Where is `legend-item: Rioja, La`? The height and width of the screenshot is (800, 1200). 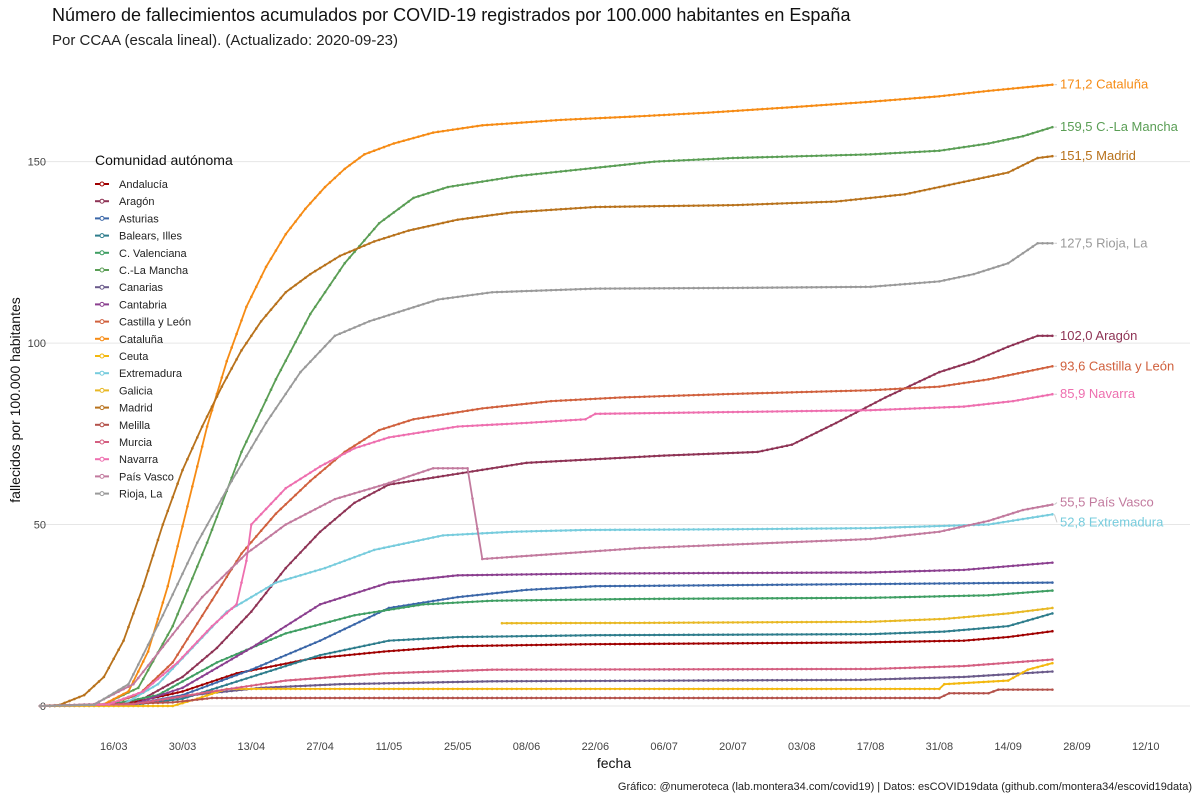 legend-item: Rioja, La is located at coordinates (129, 495).